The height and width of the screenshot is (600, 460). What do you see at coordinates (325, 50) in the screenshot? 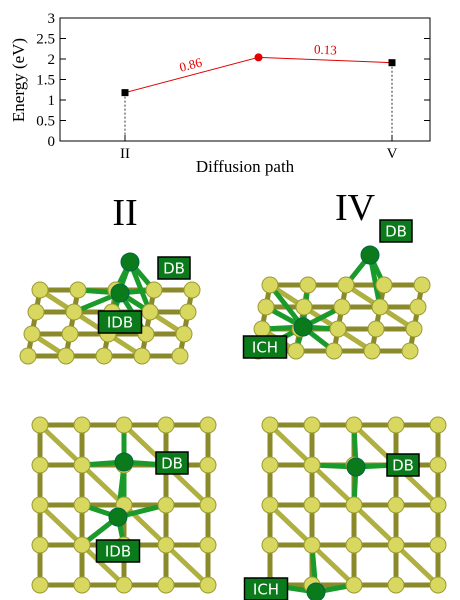
I see `annotation: 0.13` at bounding box center [325, 50].